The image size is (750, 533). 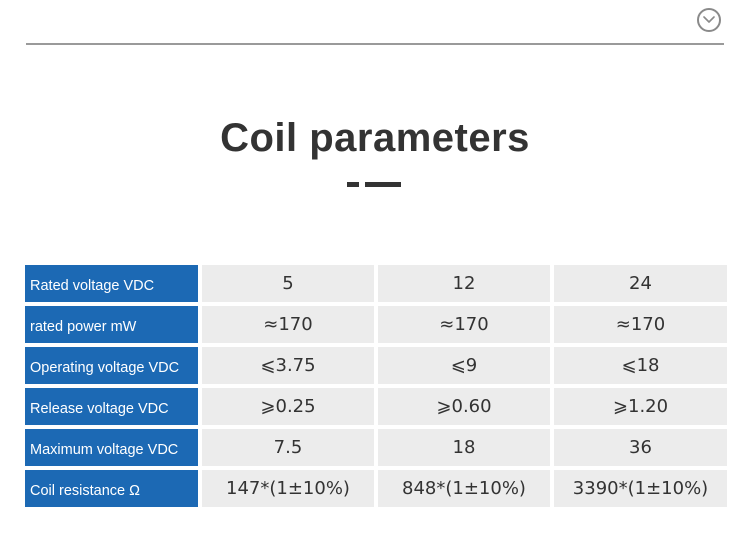 What do you see at coordinates (375, 44) in the screenshot?
I see `header-divider` at bounding box center [375, 44].